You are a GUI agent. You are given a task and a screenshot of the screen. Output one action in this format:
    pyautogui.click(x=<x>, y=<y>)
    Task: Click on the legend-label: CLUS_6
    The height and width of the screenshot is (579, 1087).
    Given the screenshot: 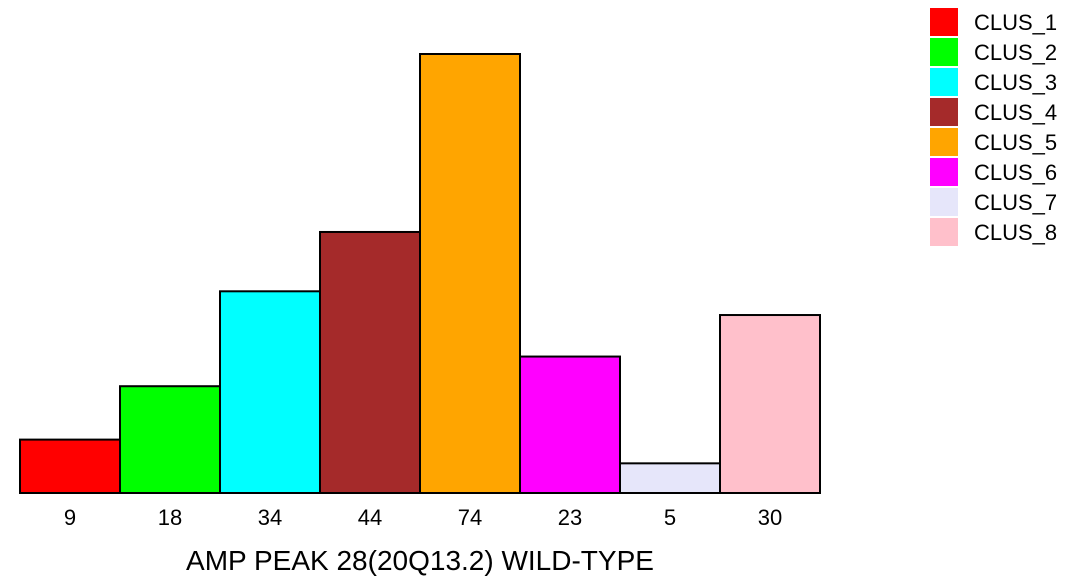 What is the action you would take?
    pyautogui.click(x=1015, y=172)
    